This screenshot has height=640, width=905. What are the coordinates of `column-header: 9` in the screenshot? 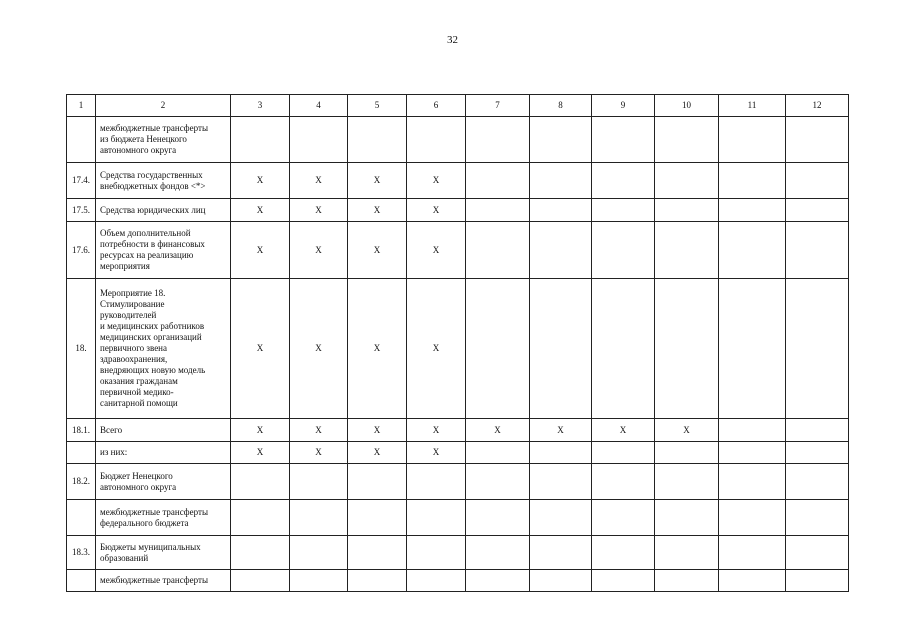 It's located at (623, 105).